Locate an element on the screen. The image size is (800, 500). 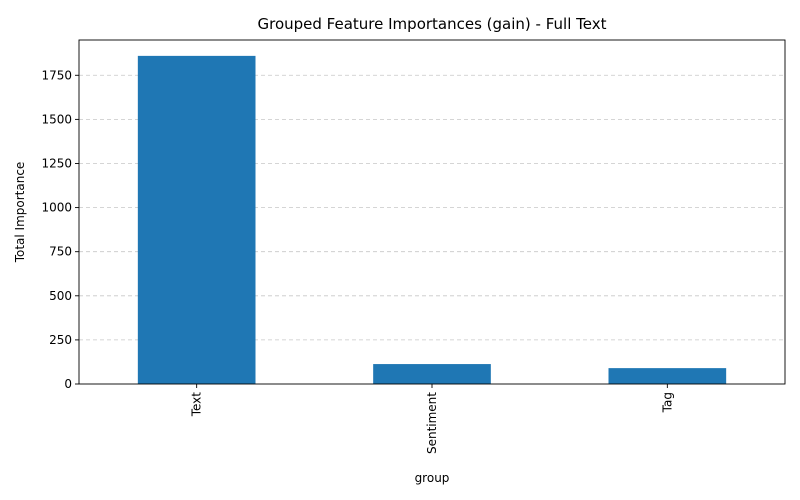
y-tick-label-1: 250 is located at coordinates (60, 340).